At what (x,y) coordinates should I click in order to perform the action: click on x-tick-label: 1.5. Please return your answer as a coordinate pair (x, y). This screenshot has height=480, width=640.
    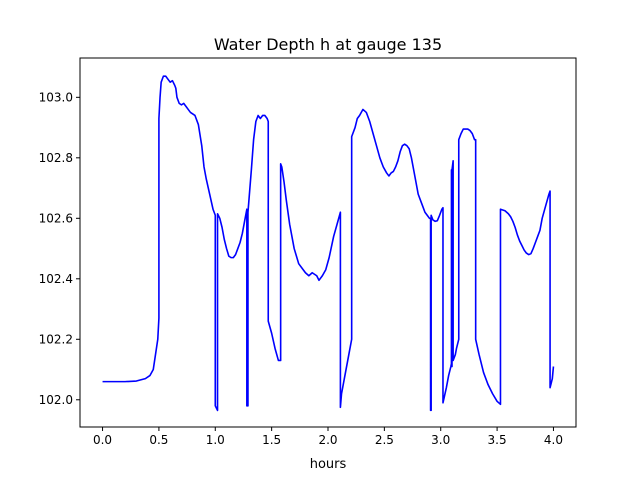
    Looking at the image, I should click on (271, 440).